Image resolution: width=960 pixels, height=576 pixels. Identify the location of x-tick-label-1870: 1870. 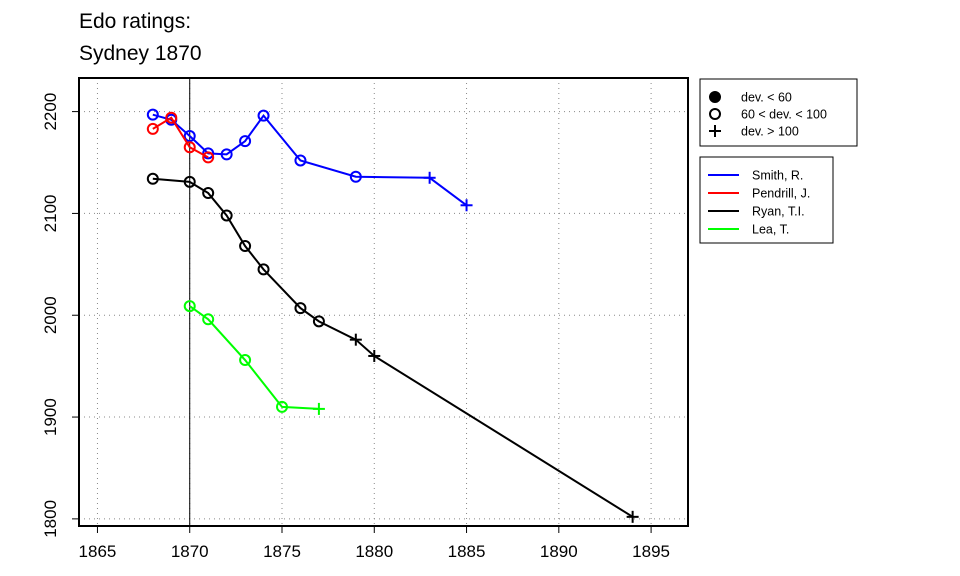
(190, 551).